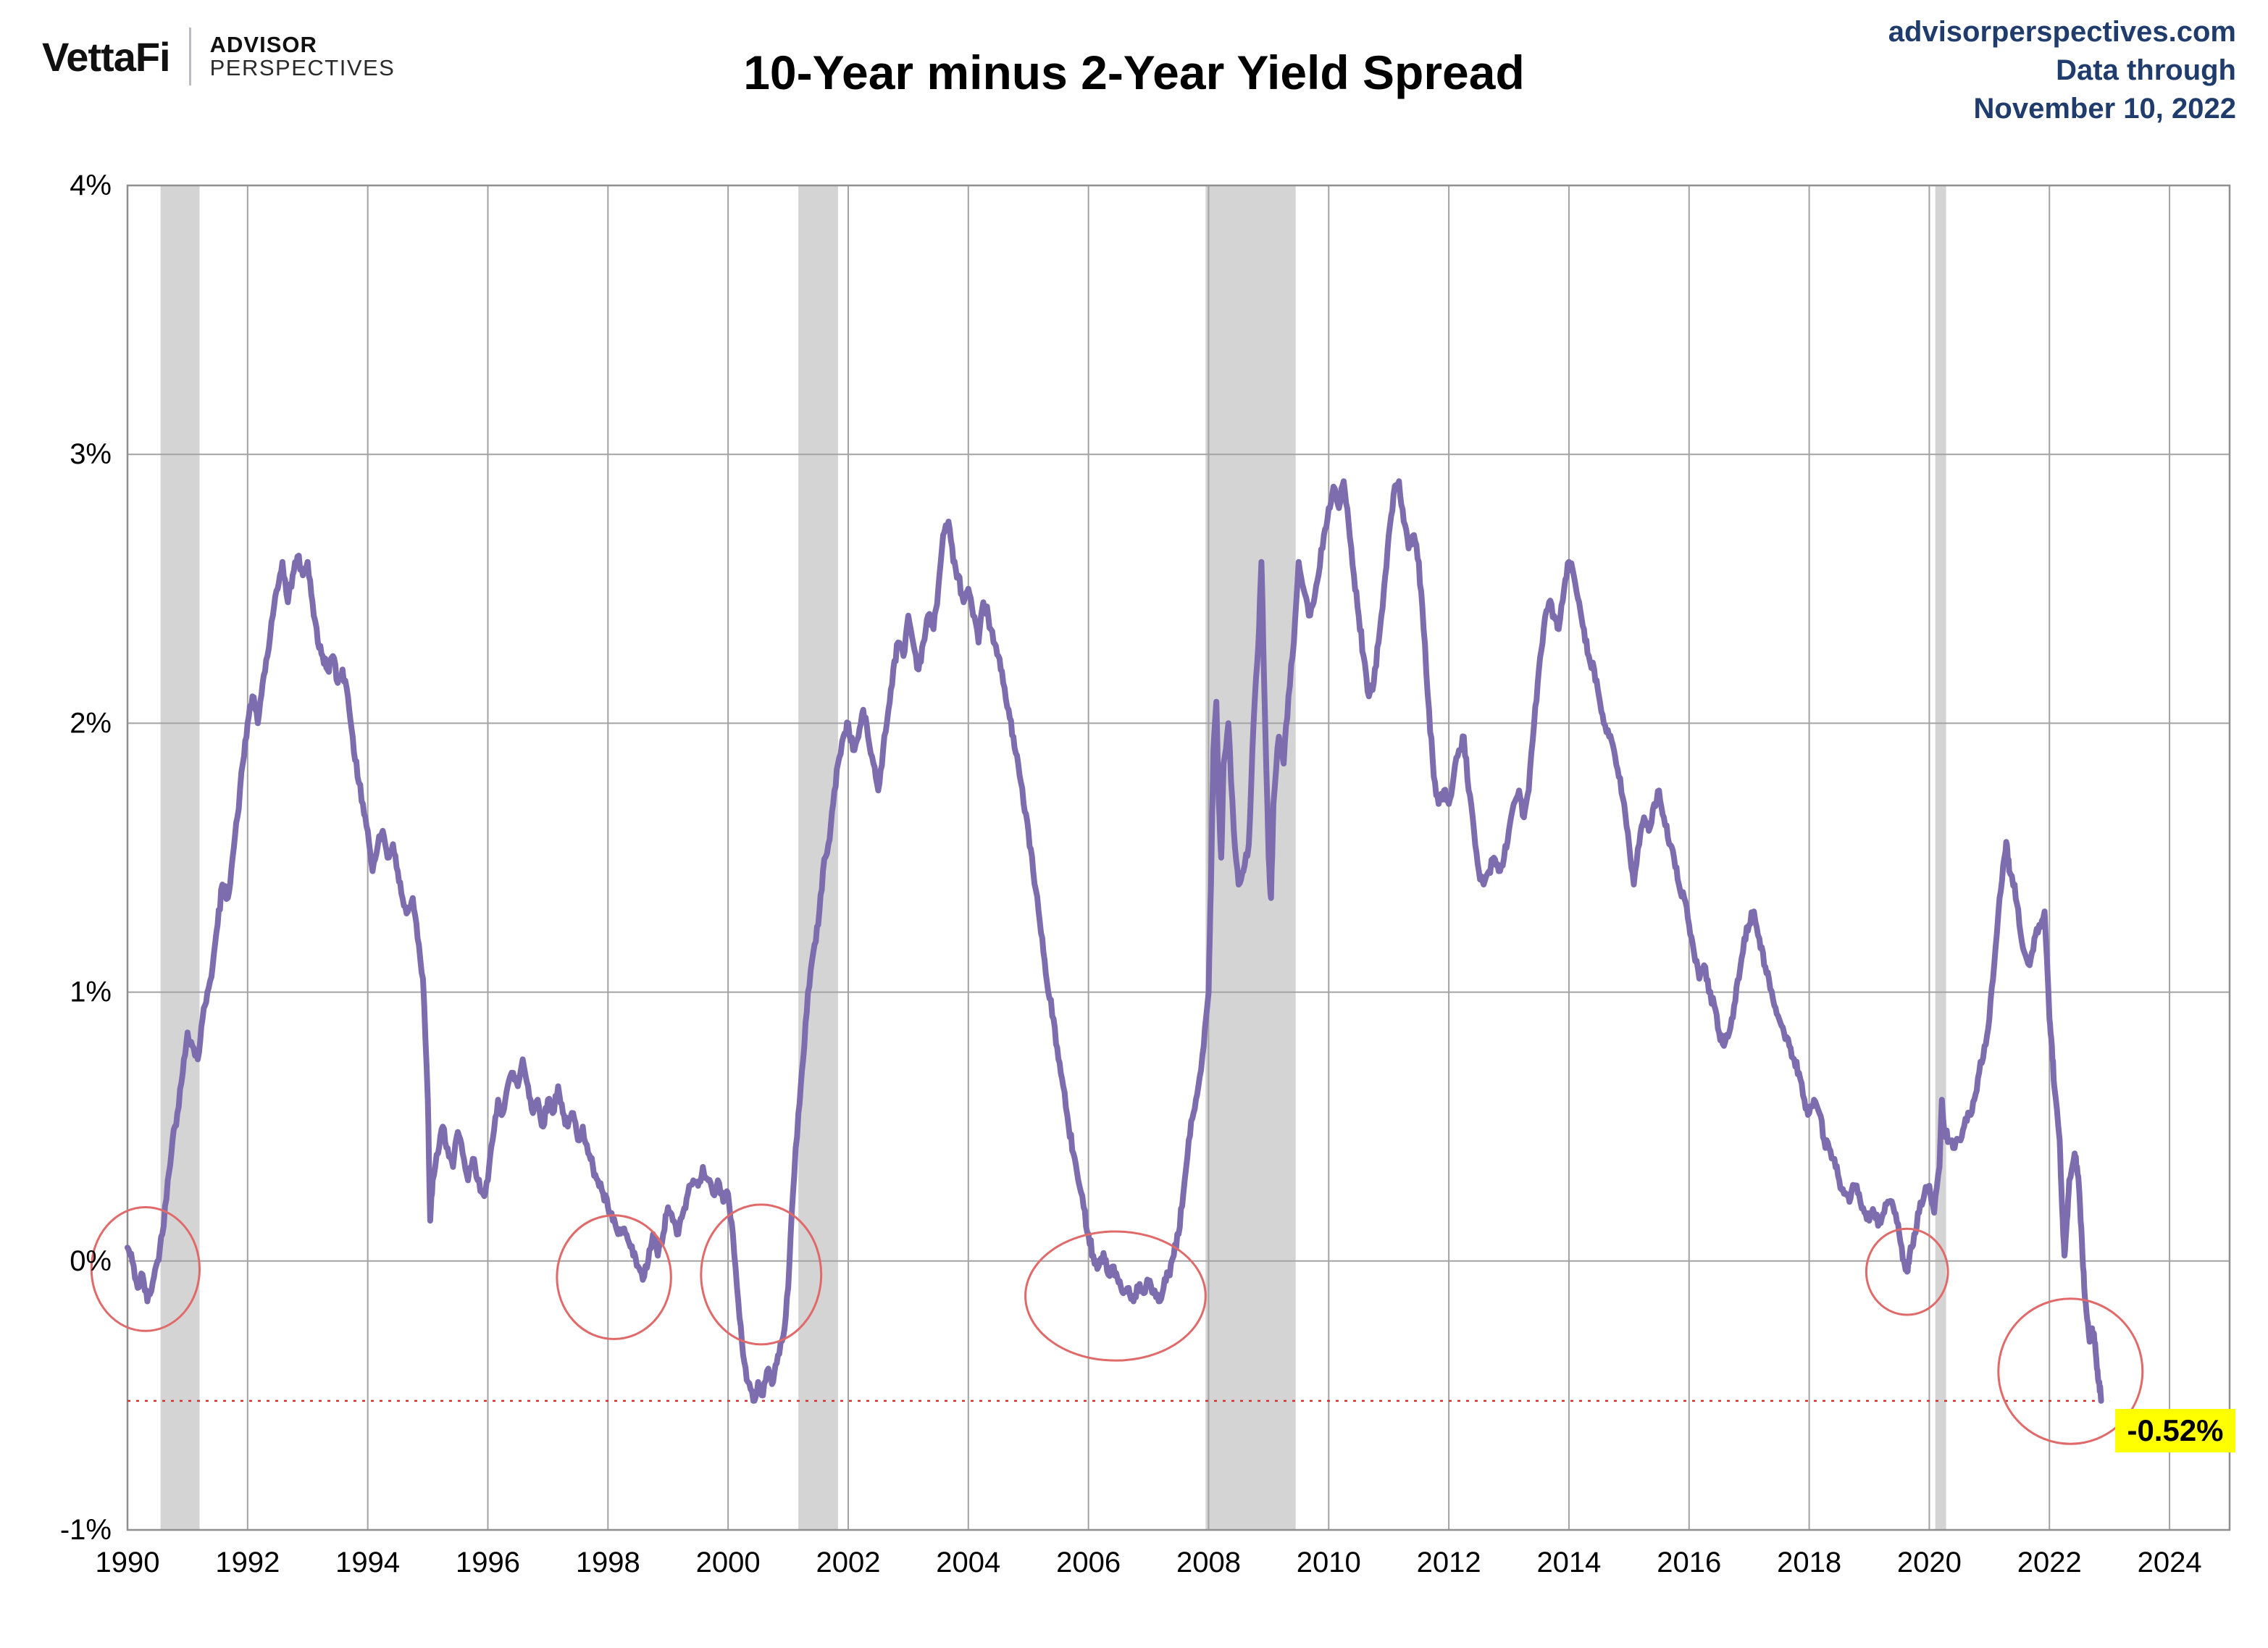 Image resolution: width=2268 pixels, height=1648 pixels. Describe the element at coordinates (729, 1562) in the screenshot. I see `x-axis-tick-label: 2000` at that location.